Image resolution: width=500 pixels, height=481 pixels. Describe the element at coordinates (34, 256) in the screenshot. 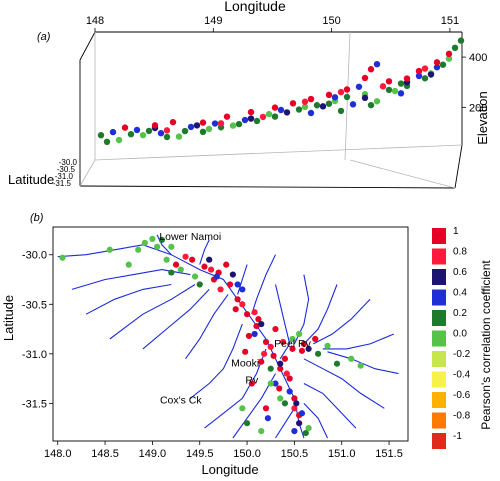

I see `panel-b-y-tick-label: -30.0` at that location.